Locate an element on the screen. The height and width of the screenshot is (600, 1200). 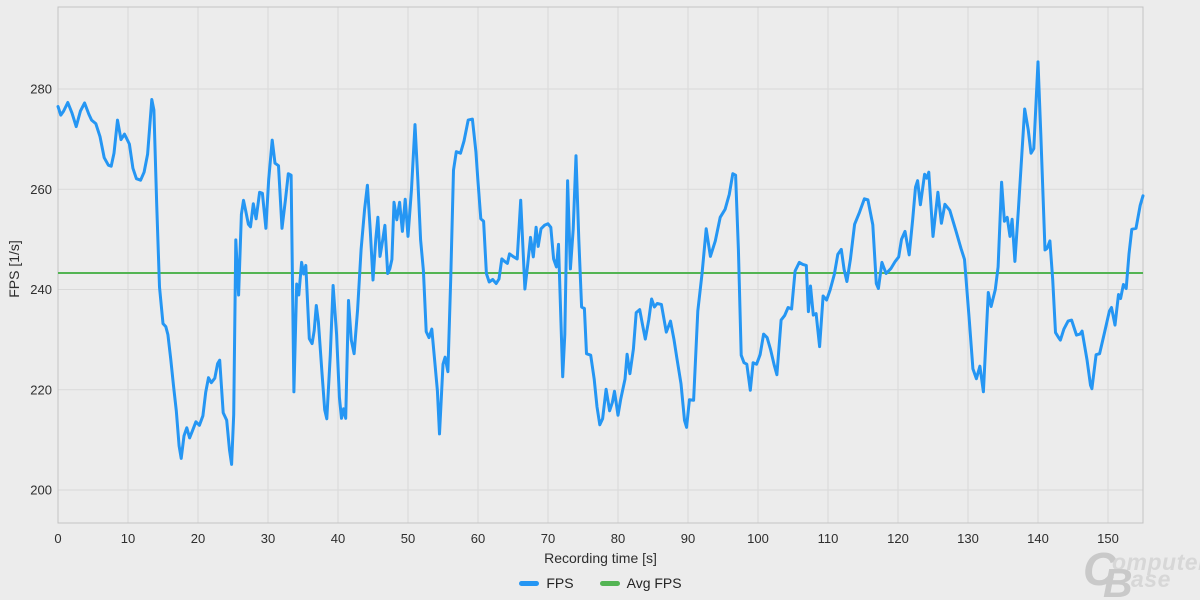
x-tick-label: 90 is located at coordinates (688, 538).